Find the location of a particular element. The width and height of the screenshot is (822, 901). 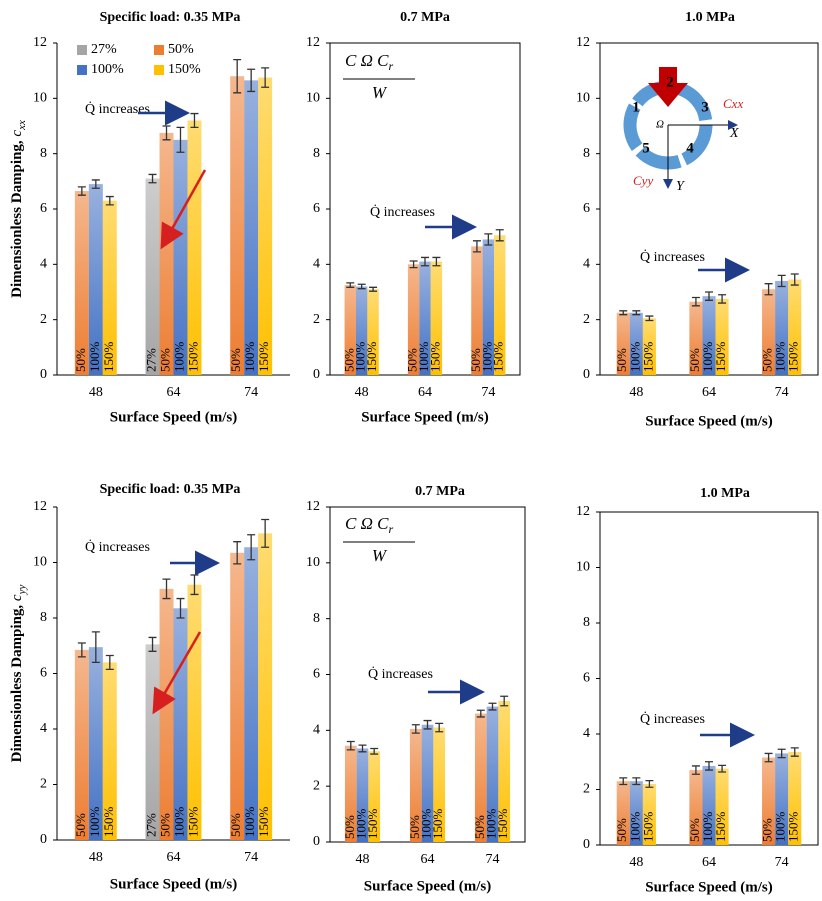

chart-title: 0.7 MPa is located at coordinates (425, 17).